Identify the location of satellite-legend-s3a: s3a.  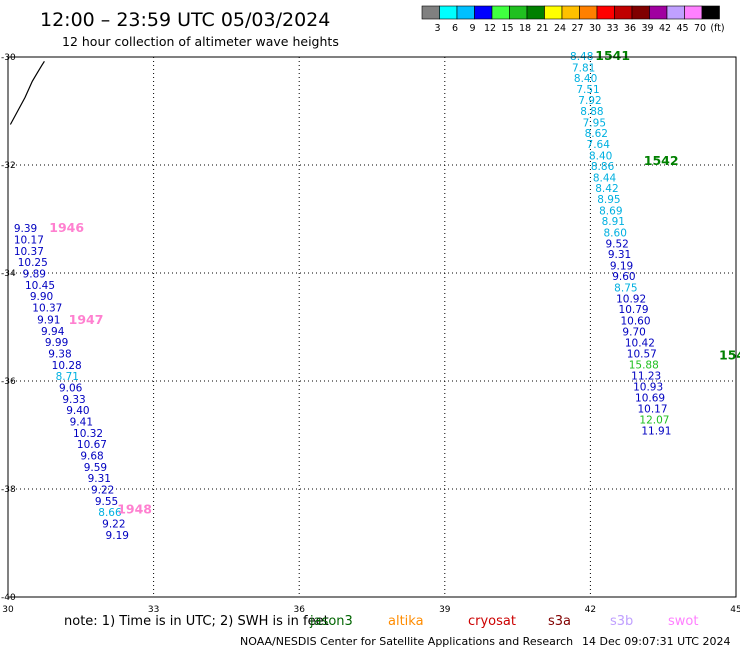
(559, 621).